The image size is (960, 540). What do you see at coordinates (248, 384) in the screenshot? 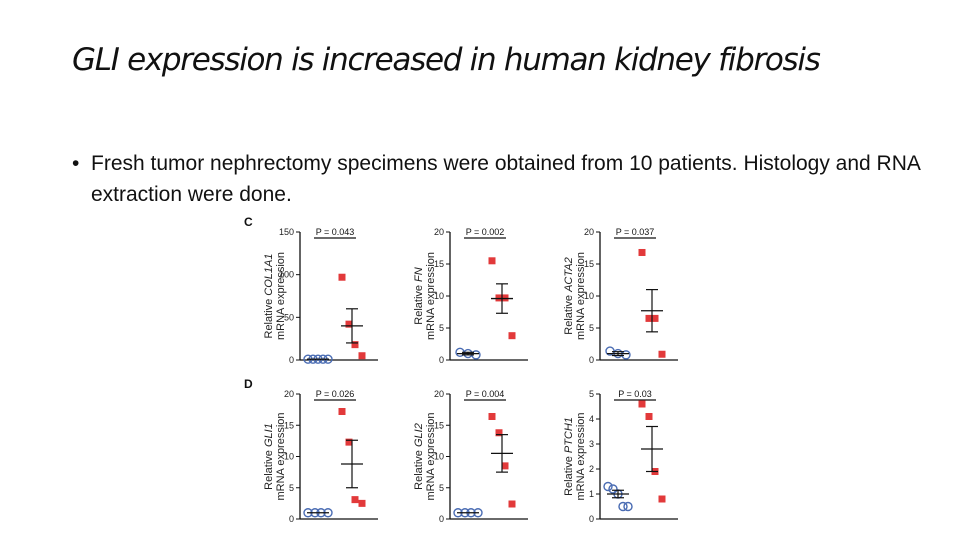
I see `panel-label: D` at bounding box center [248, 384].